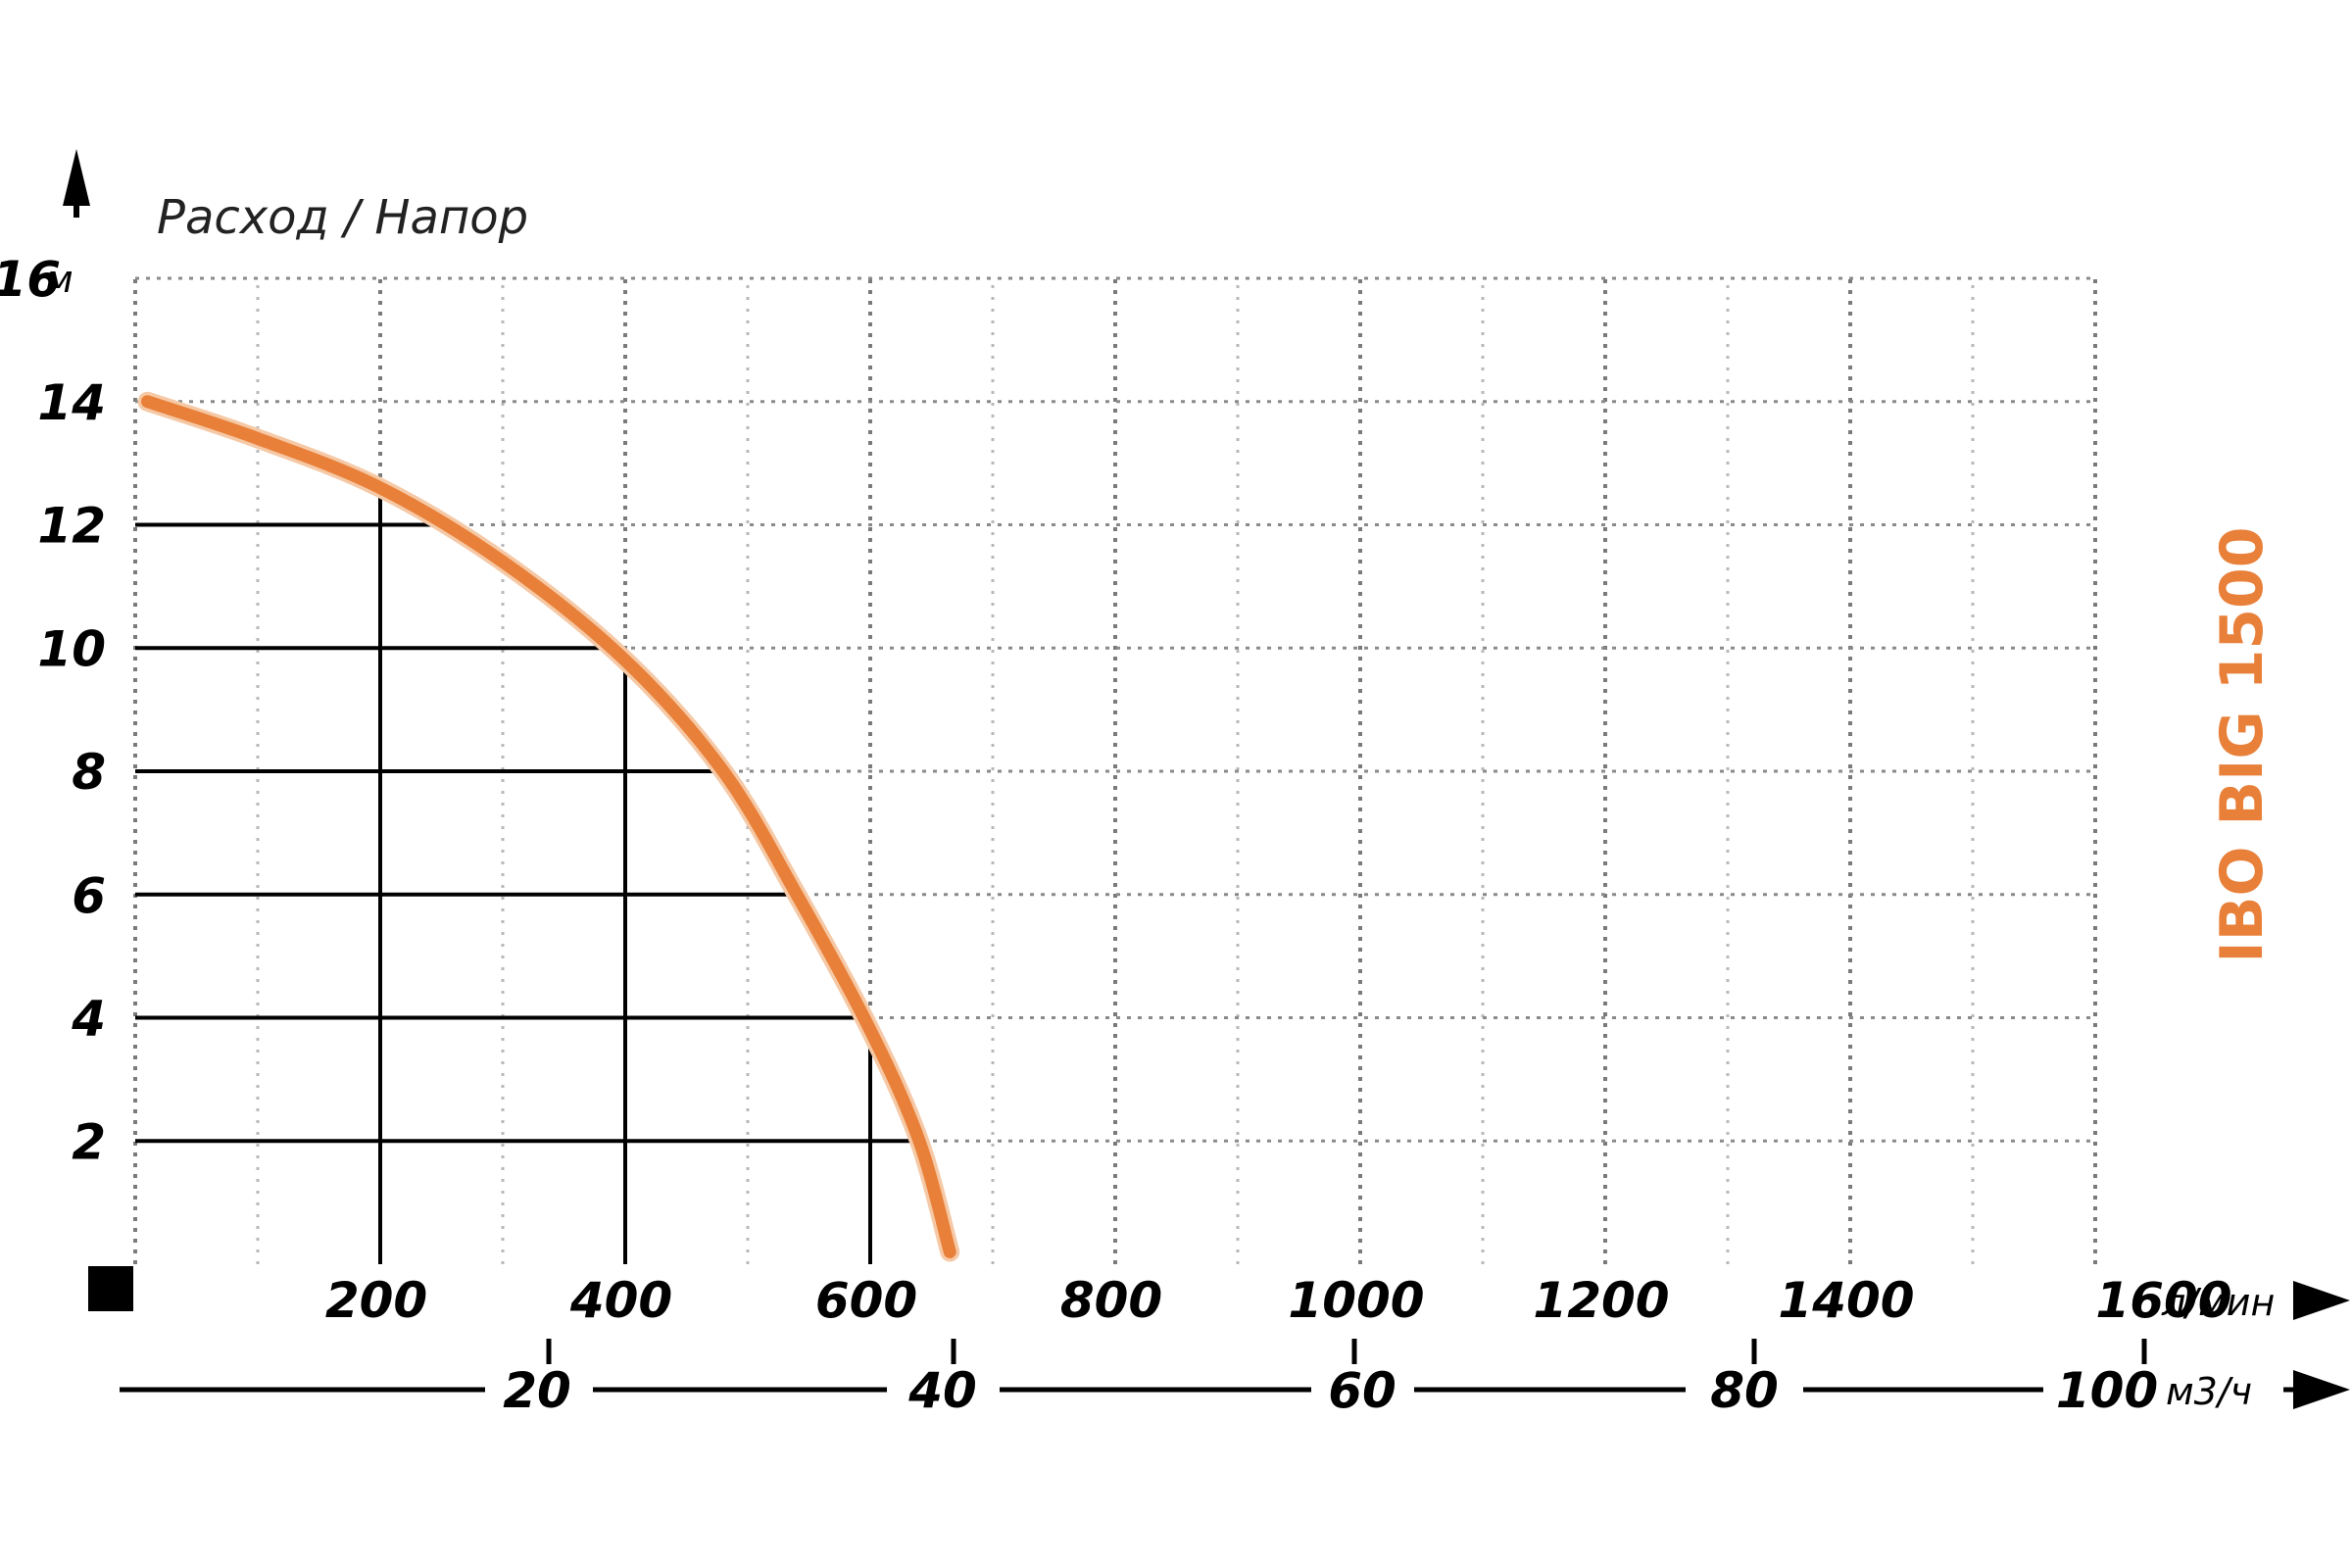  I want to click on x-tick-label: 1600, so click(2163, 1300).